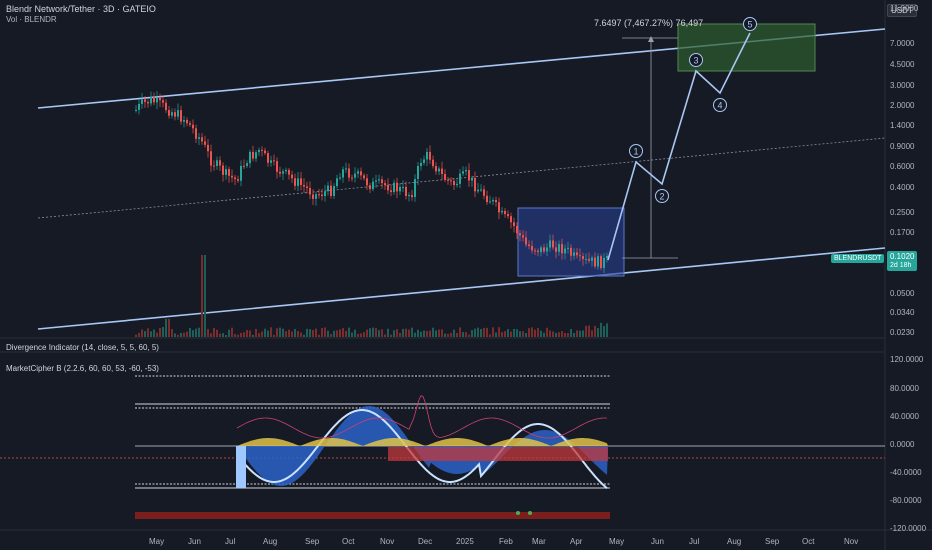  I want to click on lower-channel-line, so click(461, 288).